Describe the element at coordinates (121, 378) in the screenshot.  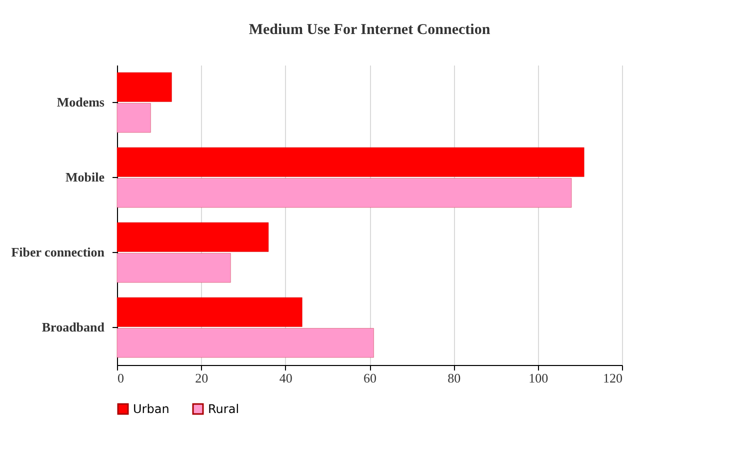
I see `x-tick-label: 0` at that location.